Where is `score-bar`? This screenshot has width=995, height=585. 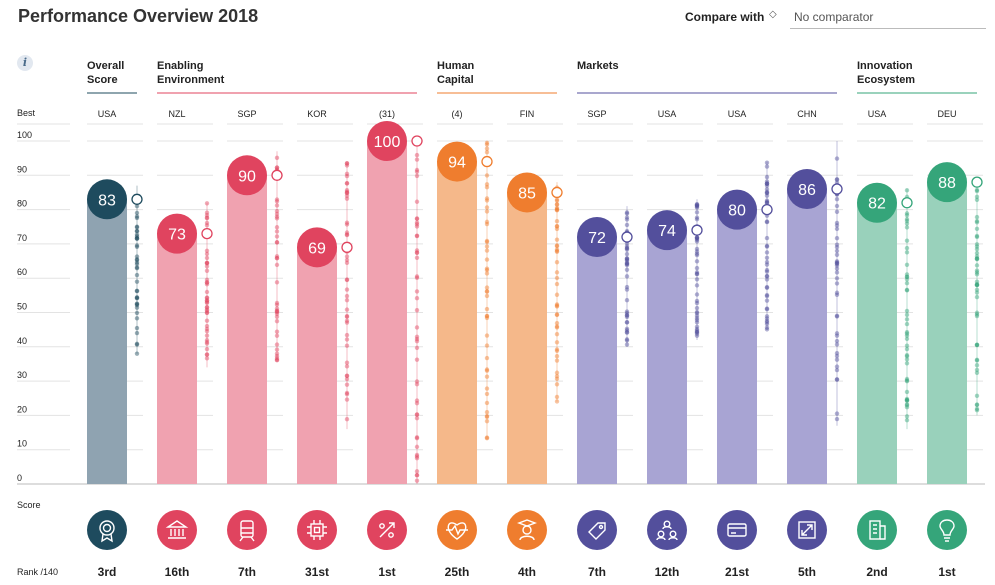
score-bar is located at coordinates (247, 330).